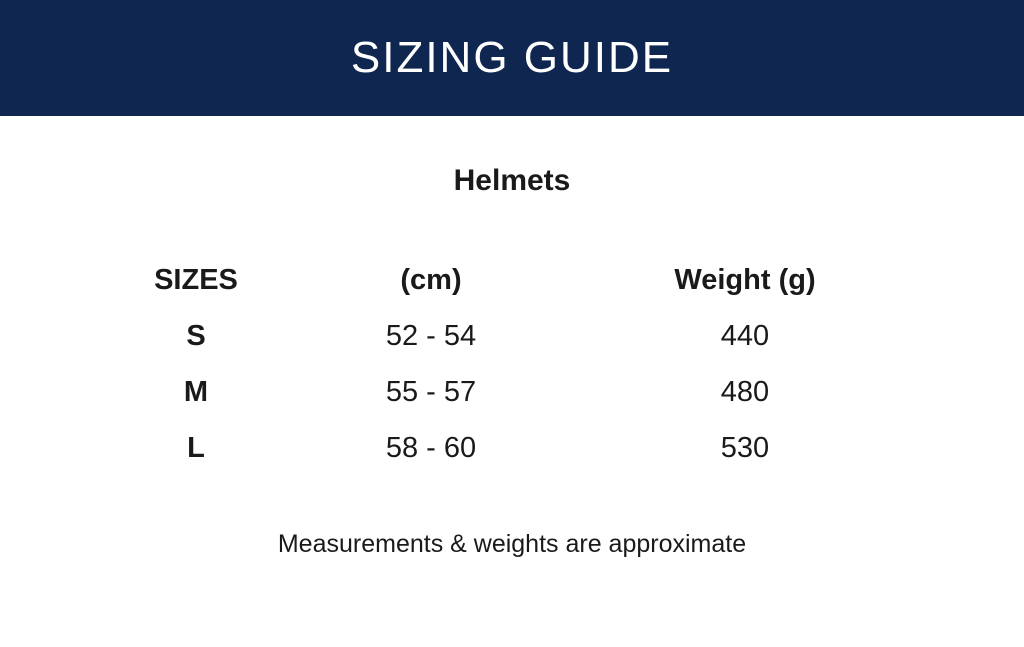  I want to click on disclaimer-note: Measurements & weights are approximate, so click(512, 544).